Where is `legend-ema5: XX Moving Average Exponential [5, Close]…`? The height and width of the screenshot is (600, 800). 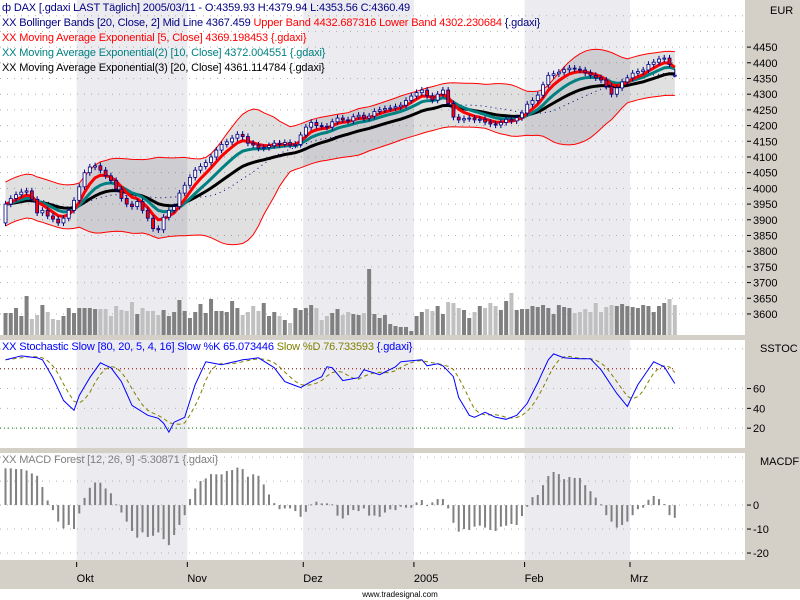 legend-ema5: XX Moving Average Exponential [5, Close]… is located at coordinates (154, 38).